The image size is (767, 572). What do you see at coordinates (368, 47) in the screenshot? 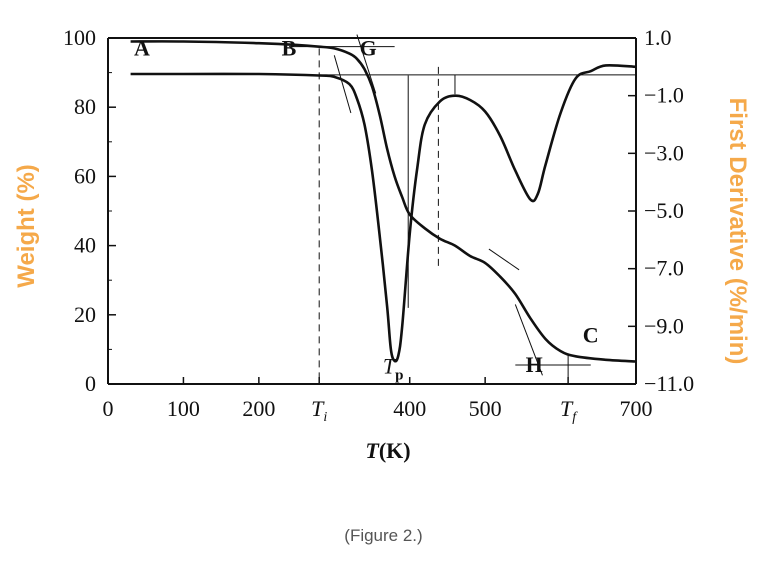
I see `annotation-g: G` at bounding box center [368, 47].